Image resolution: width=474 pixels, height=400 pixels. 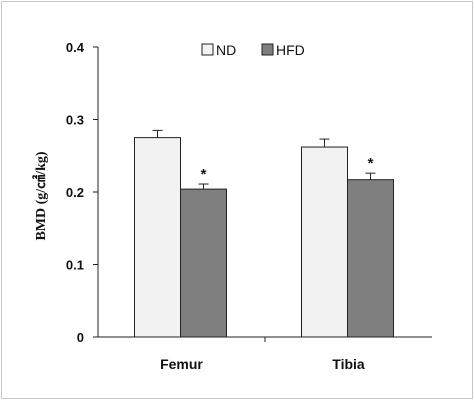 What do you see at coordinates (207, 49) in the screenshot?
I see `legend-swatch-nd` at bounding box center [207, 49].